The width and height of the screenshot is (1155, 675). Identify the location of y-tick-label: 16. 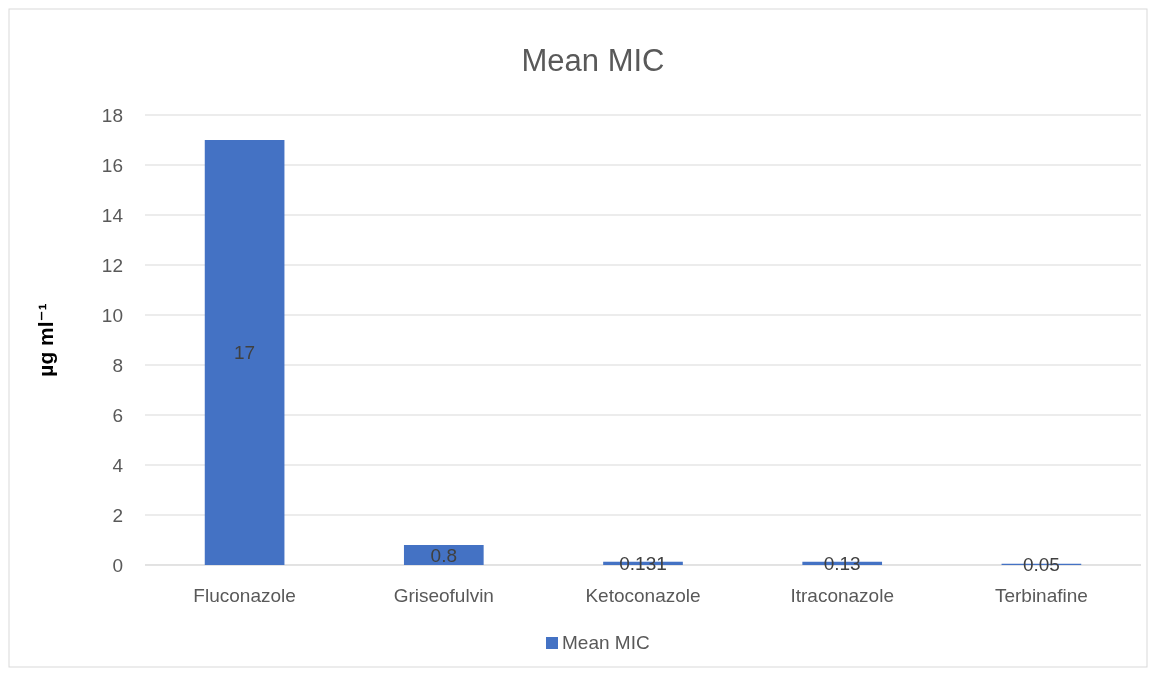
(112, 165).